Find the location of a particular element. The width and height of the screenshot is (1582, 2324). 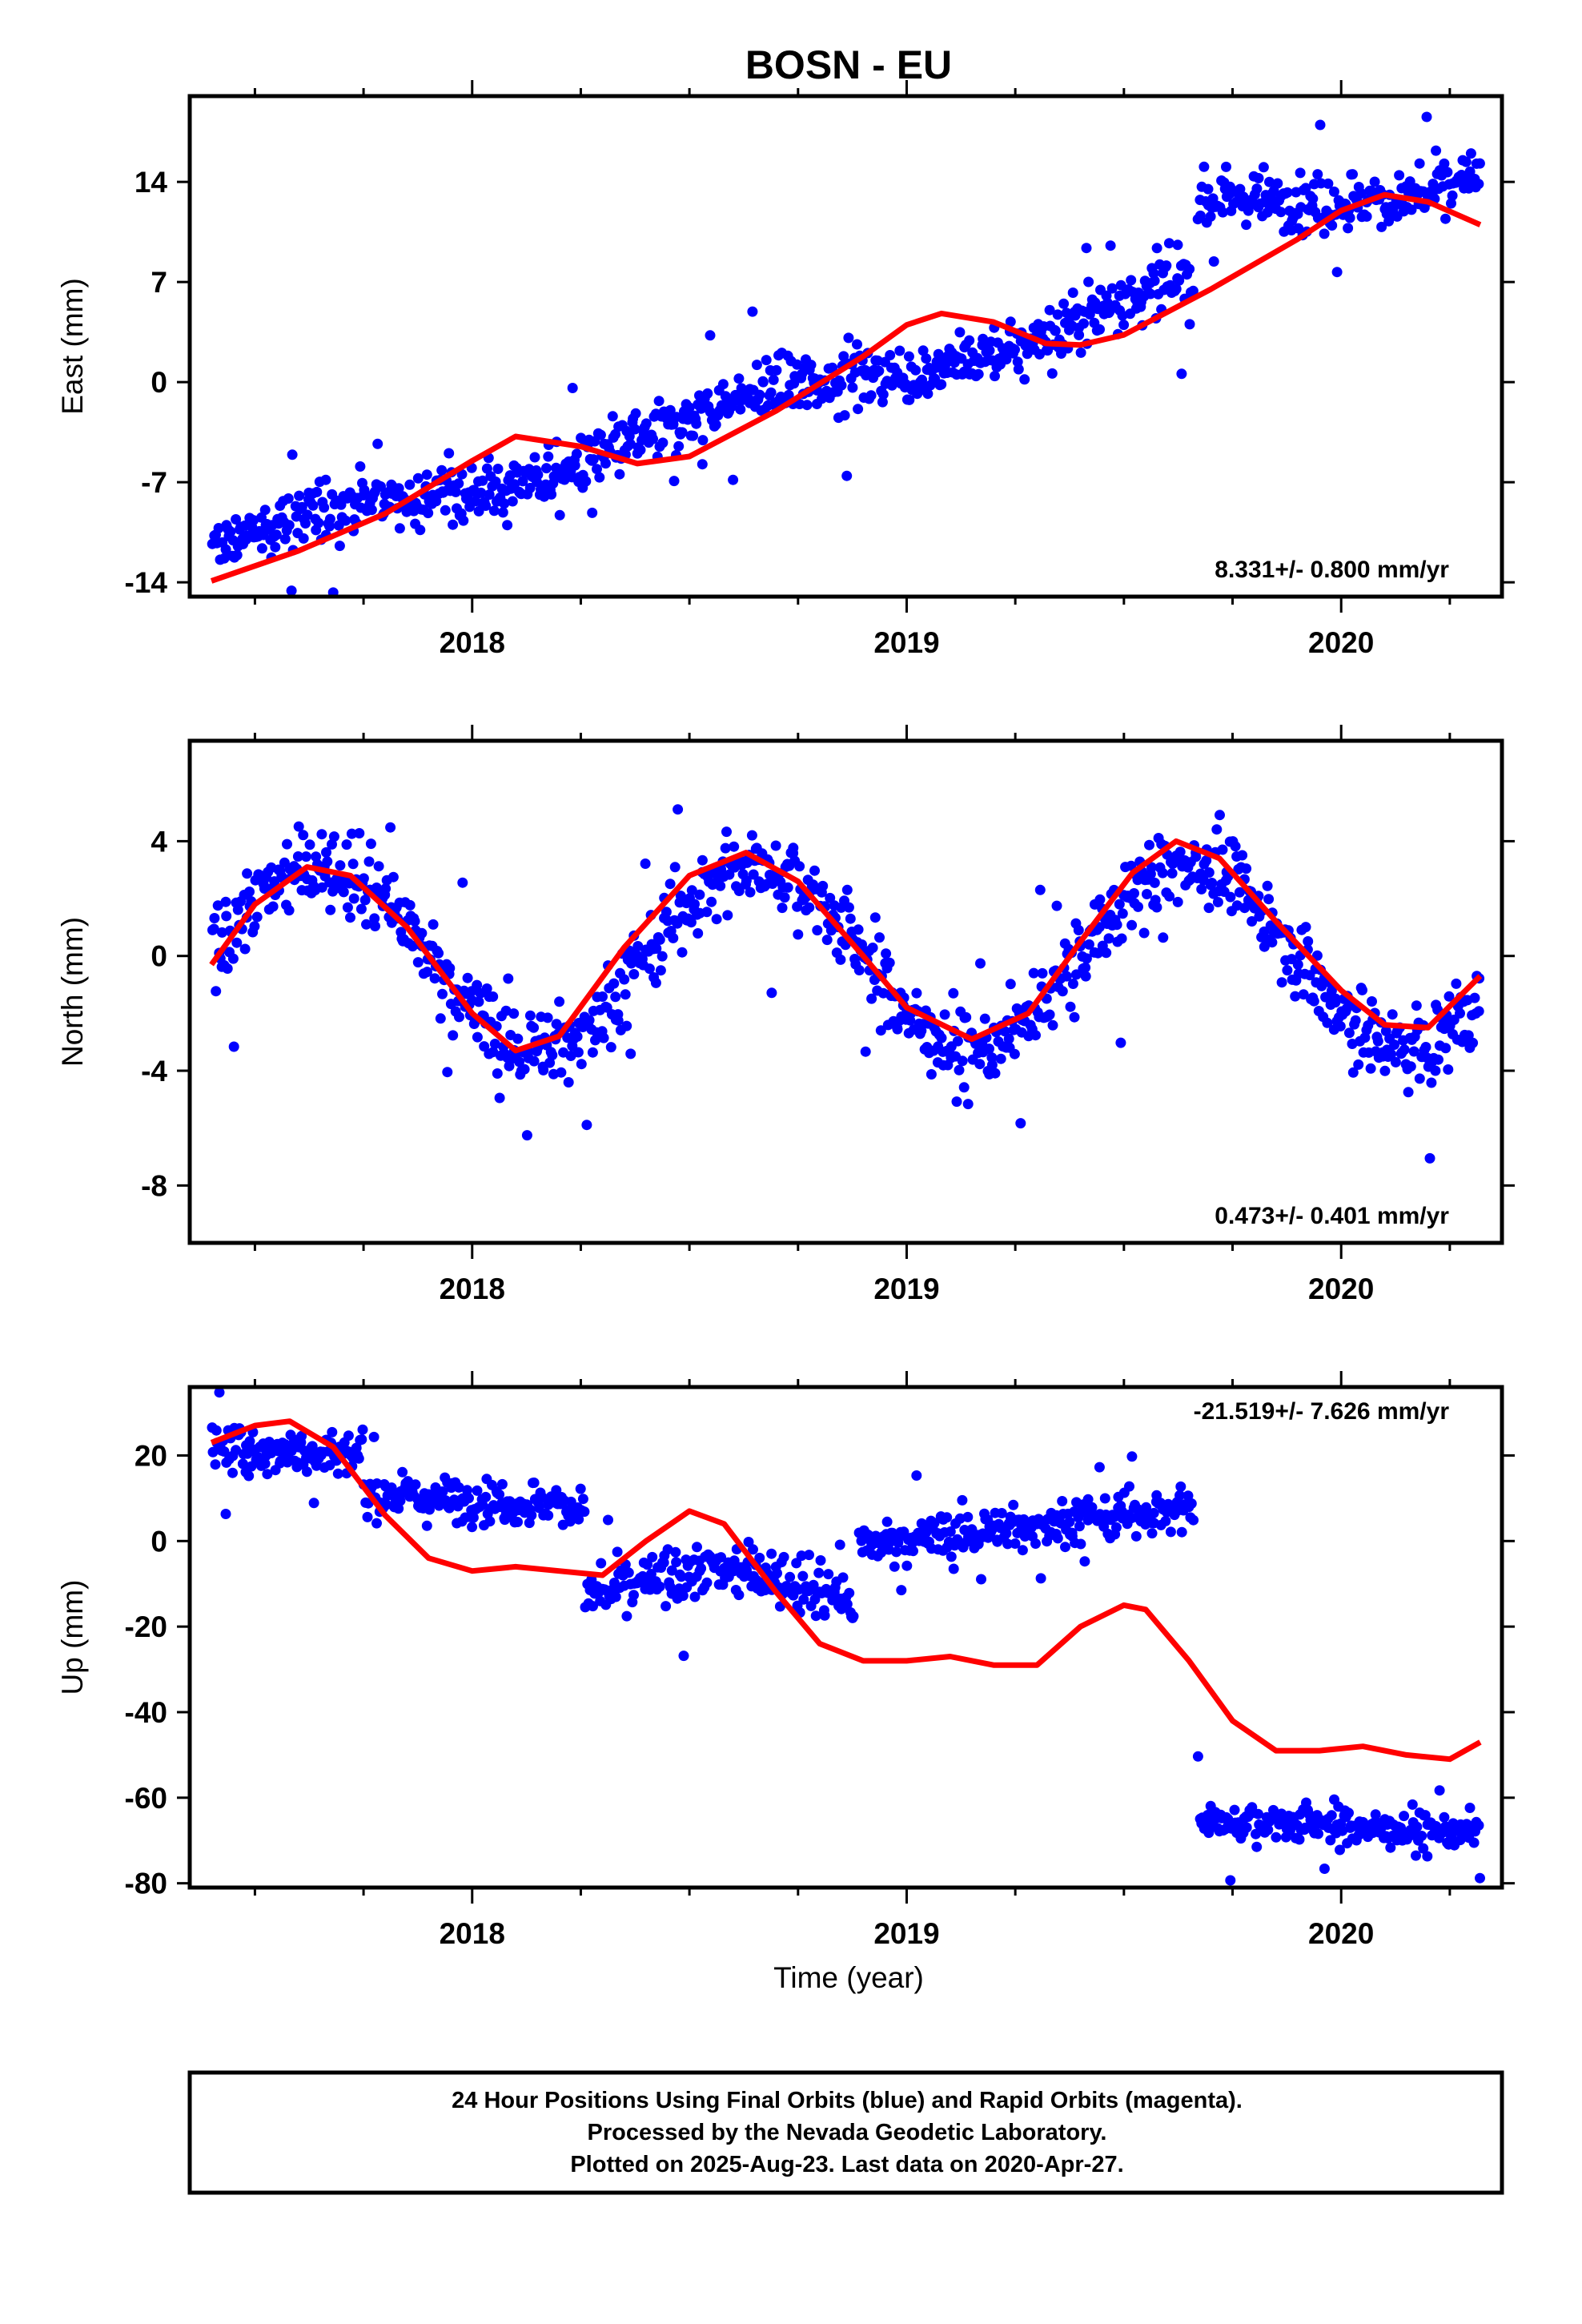

x-tick-label: 2019 is located at coordinates (906, 642).